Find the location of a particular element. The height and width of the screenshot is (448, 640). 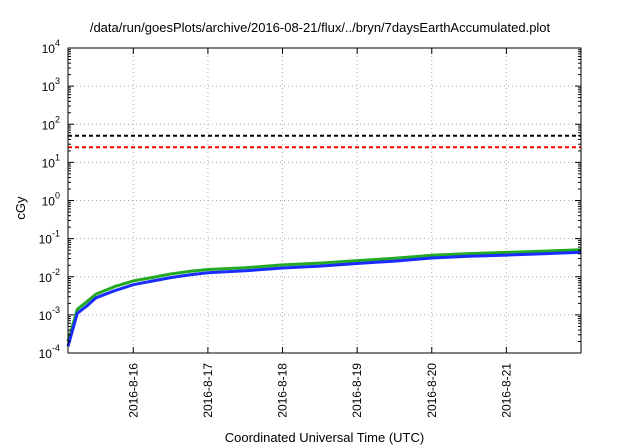

y-tick-label: 10⁻² is located at coordinates (49, 276).